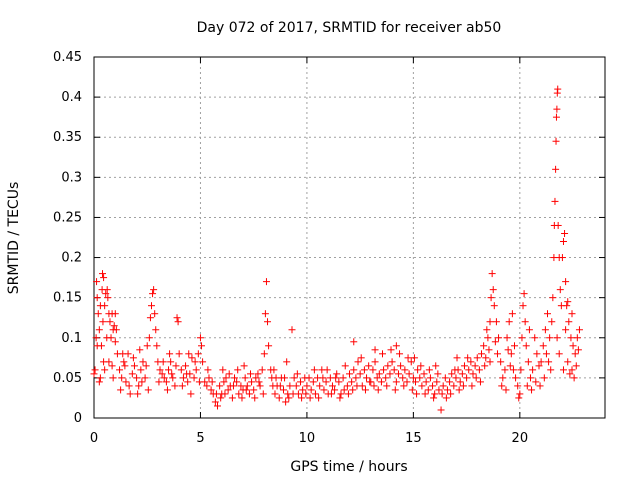  I want to click on y-tick-label: 0, so click(78, 418).